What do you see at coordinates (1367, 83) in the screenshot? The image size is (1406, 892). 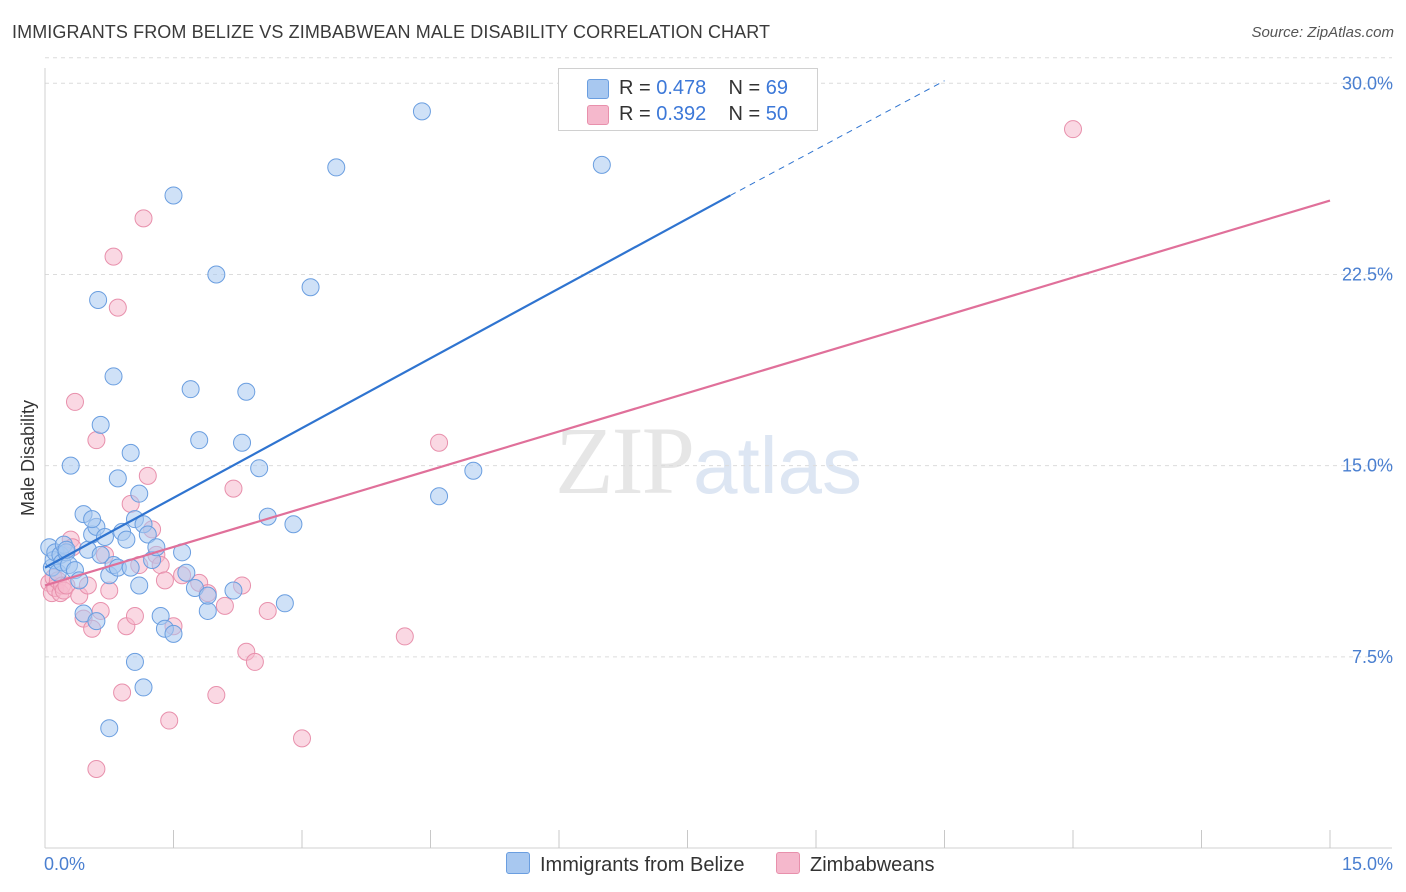 I see `y-tick-label: 30.0%` at bounding box center [1367, 83].